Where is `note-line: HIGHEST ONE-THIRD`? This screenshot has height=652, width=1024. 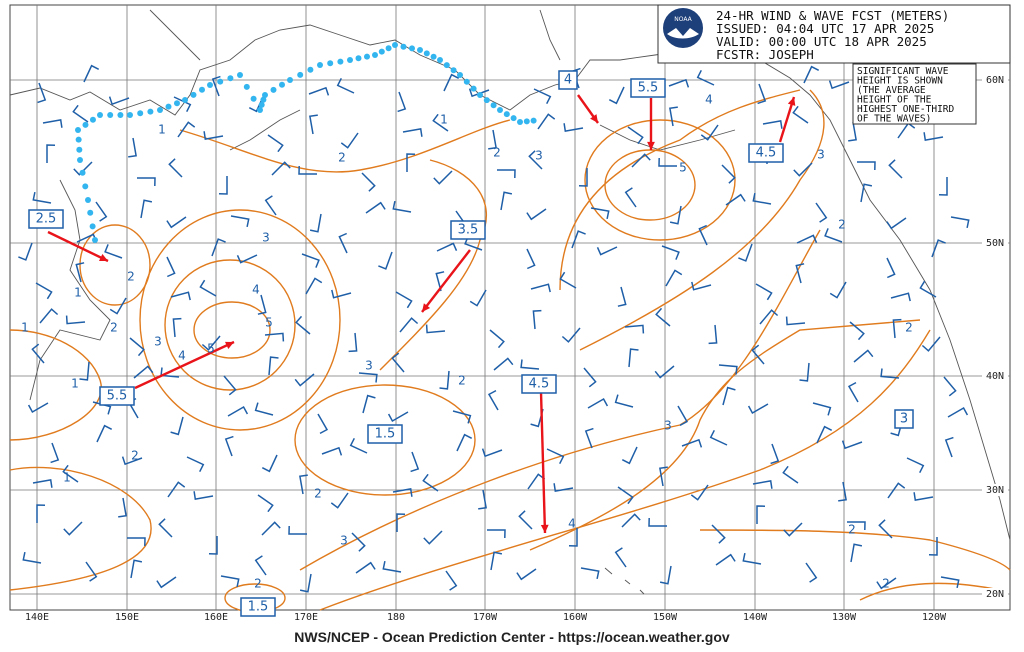 note-line: HIGHEST ONE-THIRD is located at coordinates (906, 109).